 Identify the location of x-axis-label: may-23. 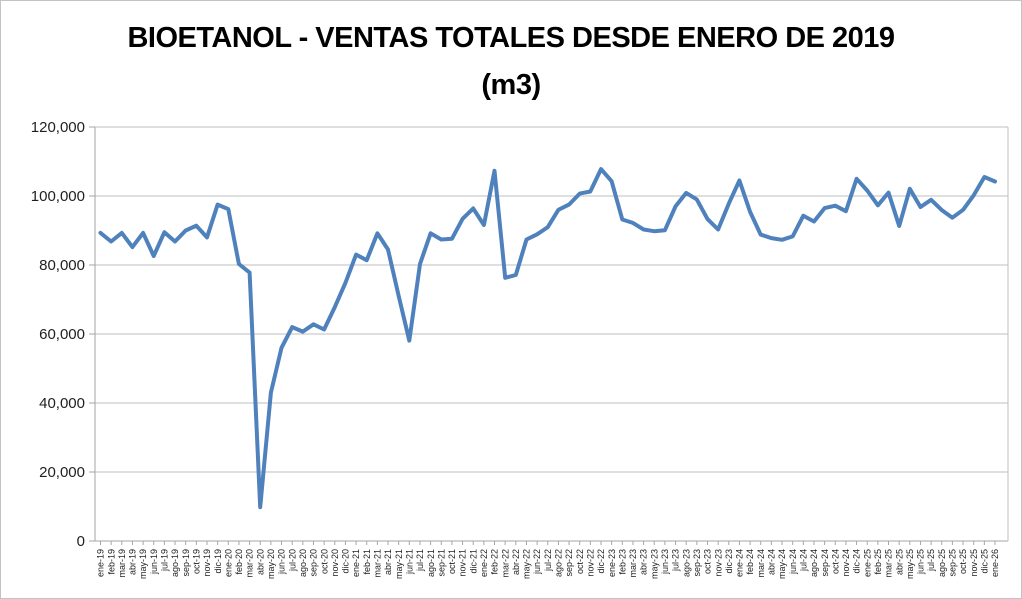
(654, 564).